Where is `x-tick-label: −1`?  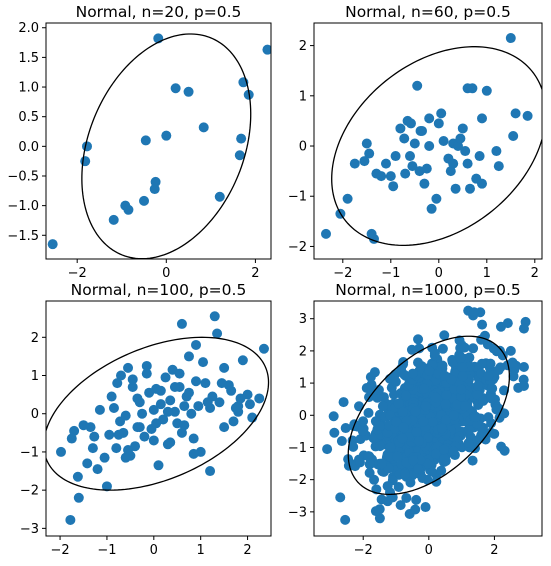
x-tick-label: −1 is located at coordinates (390, 273).